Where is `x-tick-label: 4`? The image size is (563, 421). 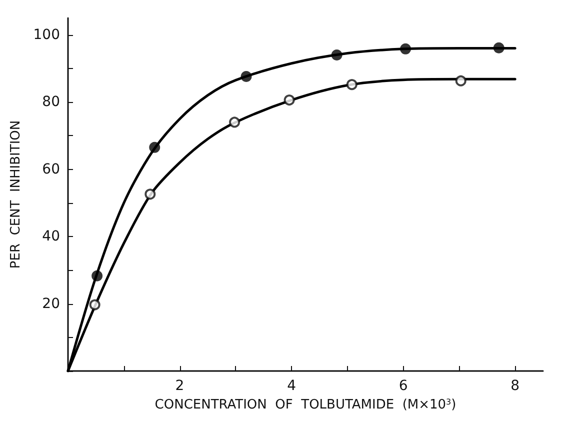
x-tick-label: 4 is located at coordinates (291, 386).